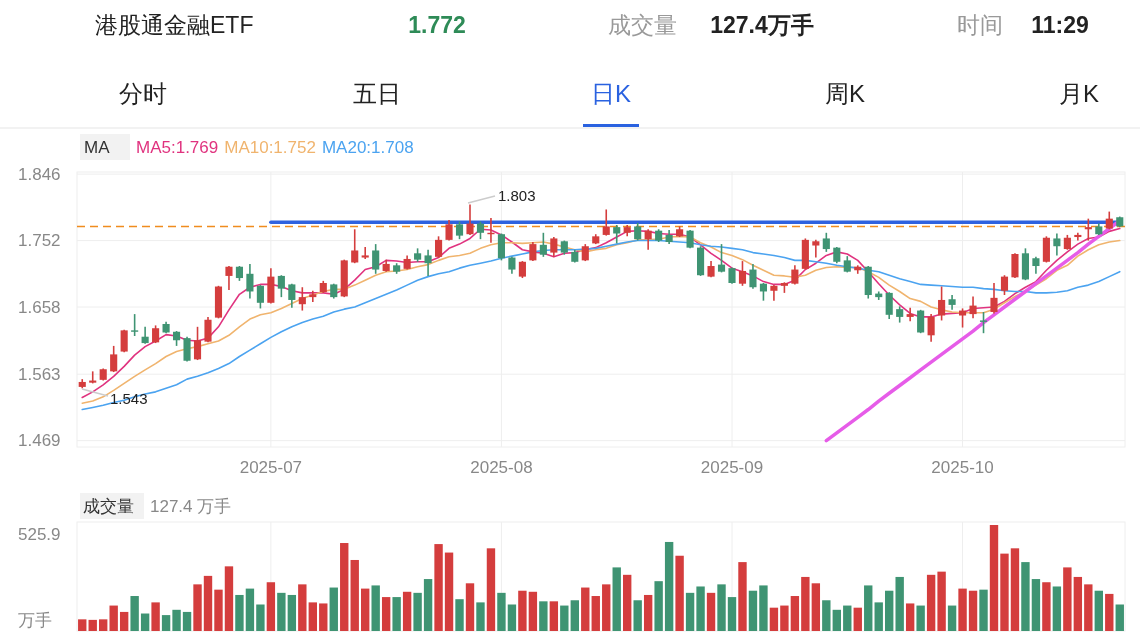 This screenshot has height=640, width=1140. I want to click on y-tick-label: 1.563, so click(39, 374).